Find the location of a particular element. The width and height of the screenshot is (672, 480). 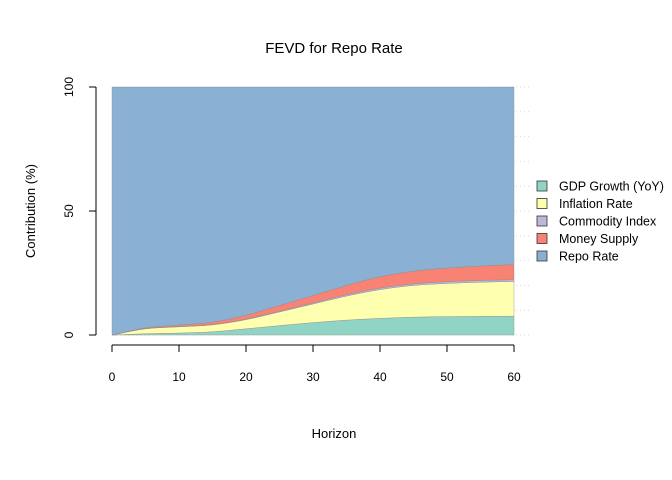

x-tick-label: 20 is located at coordinates (246, 377).